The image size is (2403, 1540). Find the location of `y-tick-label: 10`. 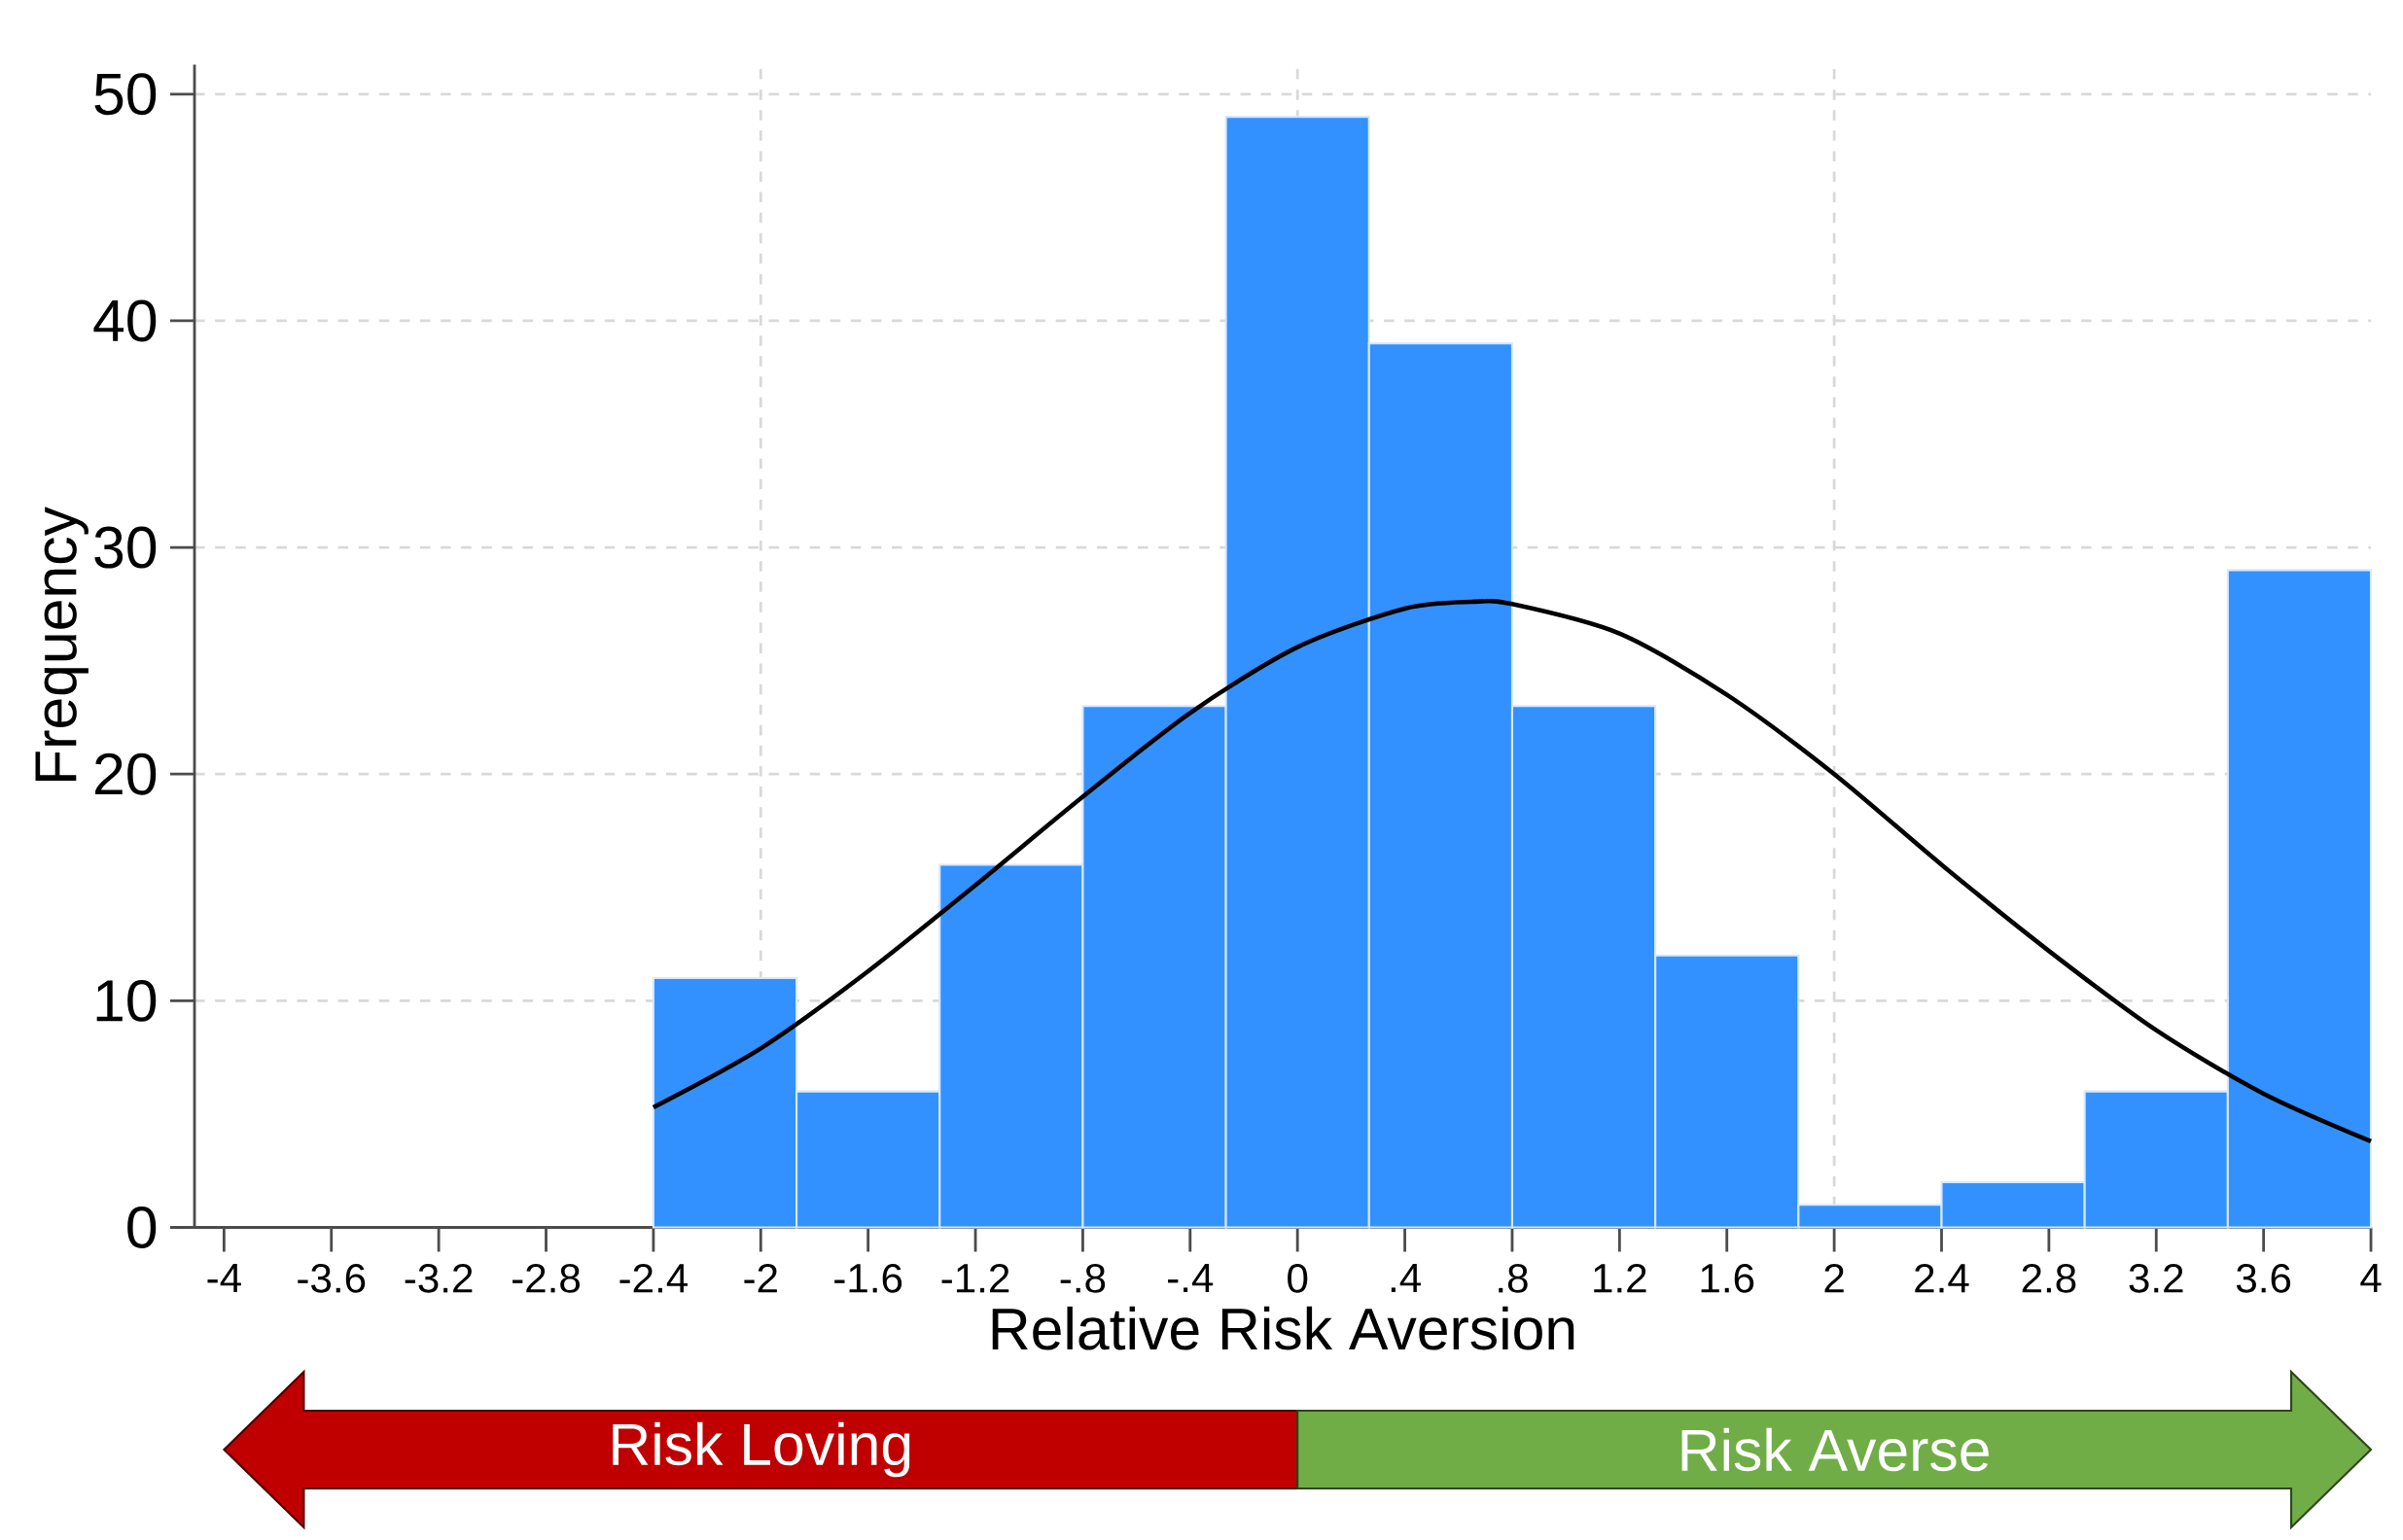

y-tick-label: 10 is located at coordinates (126, 1000).